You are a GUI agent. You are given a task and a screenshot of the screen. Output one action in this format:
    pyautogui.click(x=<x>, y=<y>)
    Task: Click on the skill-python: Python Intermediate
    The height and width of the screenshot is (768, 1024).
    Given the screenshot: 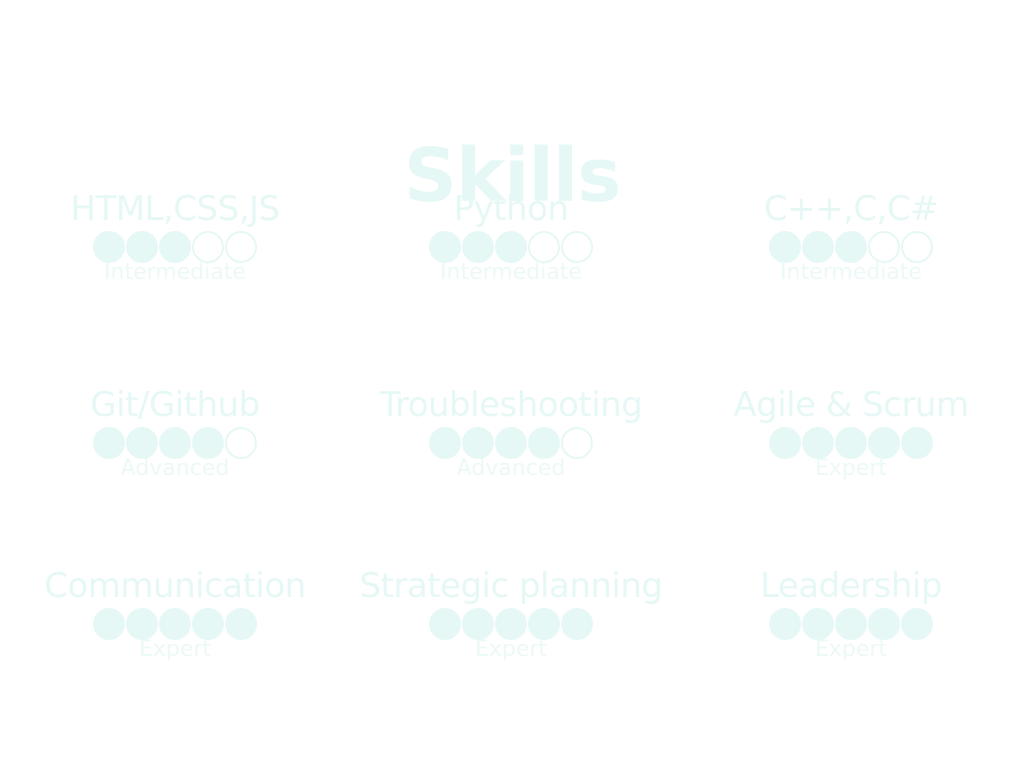 What is the action you would take?
    pyautogui.click(x=511, y=238)
    